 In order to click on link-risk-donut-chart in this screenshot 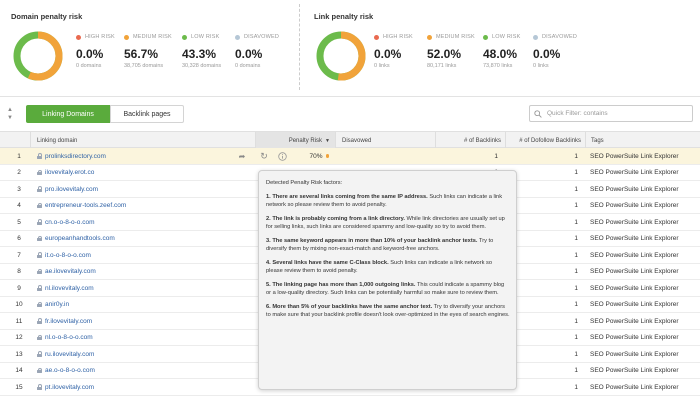, I will do `click(341, 56)`.